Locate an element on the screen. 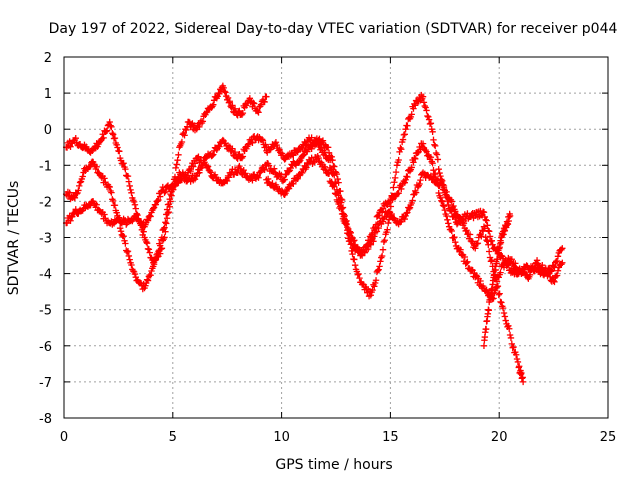 The height and width of the screenshot is (480, 640). y-axis-label: SDTVAR / TECUs is located at coordinates (14, 238).